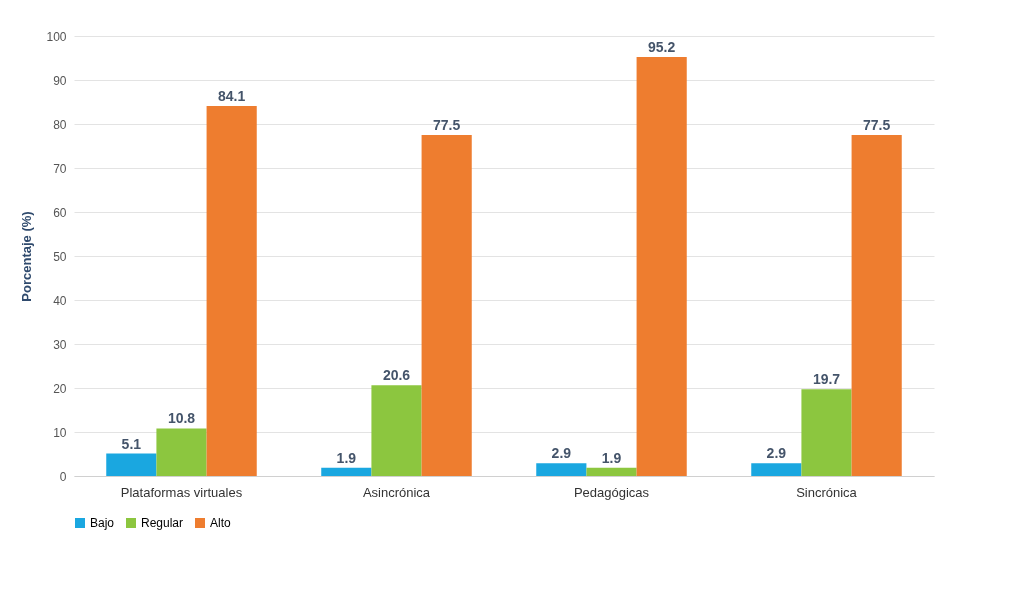 The height and width of the screenshot is (601, 1030). Describe the element at coordinates (60, 168) in the screenshot. I see `y-tick-label: 70` at that location.